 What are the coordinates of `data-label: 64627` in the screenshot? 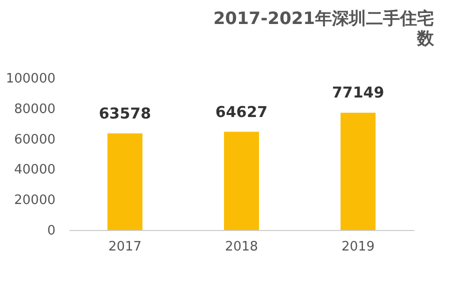 It's located at (241, 111).